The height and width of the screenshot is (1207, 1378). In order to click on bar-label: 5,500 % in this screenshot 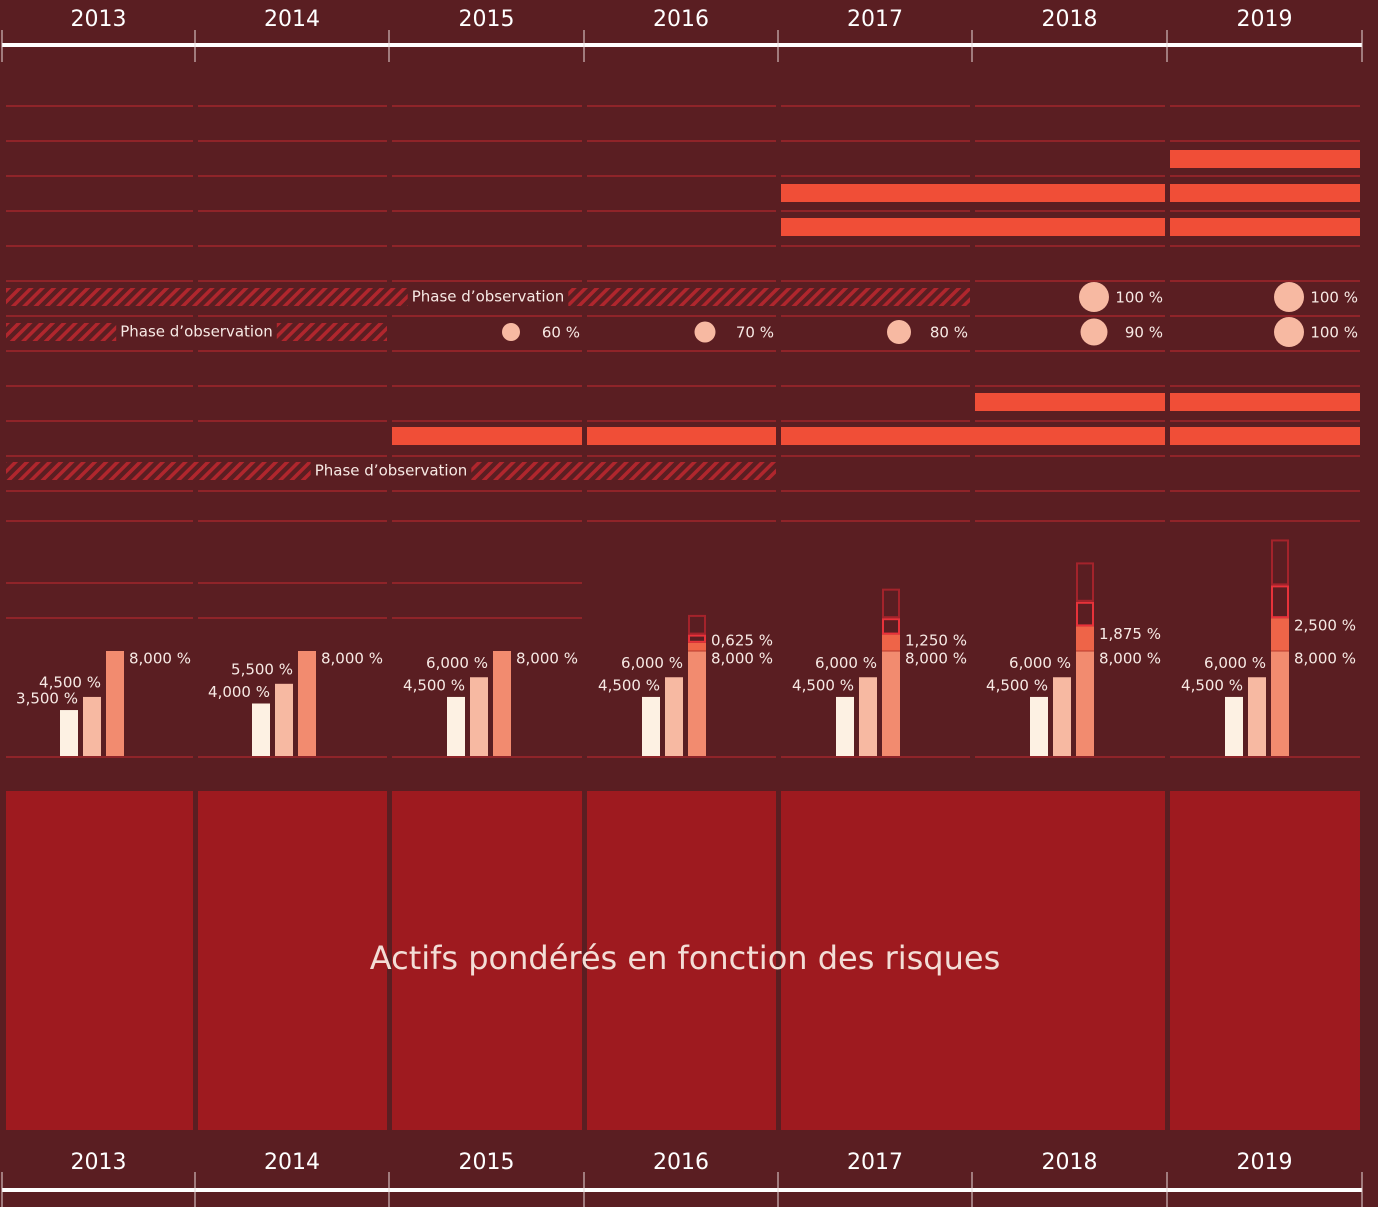, I will do `click(262, 669)`.